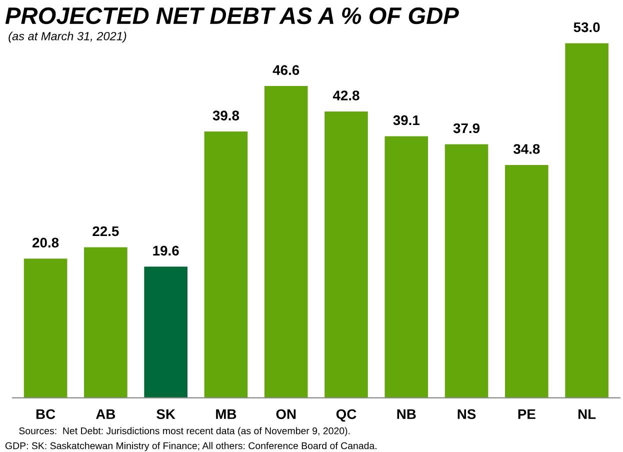  I want to click on data-label: 42.8, so click(346, 95).